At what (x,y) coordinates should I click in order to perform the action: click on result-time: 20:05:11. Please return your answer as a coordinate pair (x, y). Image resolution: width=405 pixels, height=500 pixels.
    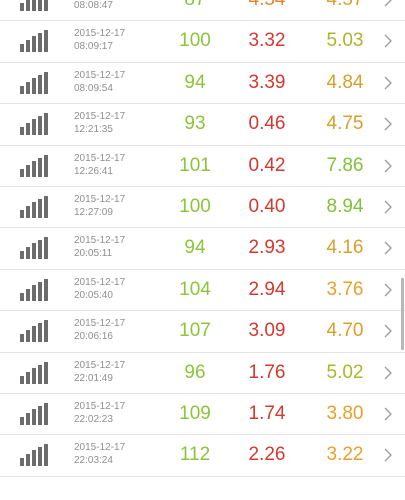
    Looking at the image, I should click on (93, 254).